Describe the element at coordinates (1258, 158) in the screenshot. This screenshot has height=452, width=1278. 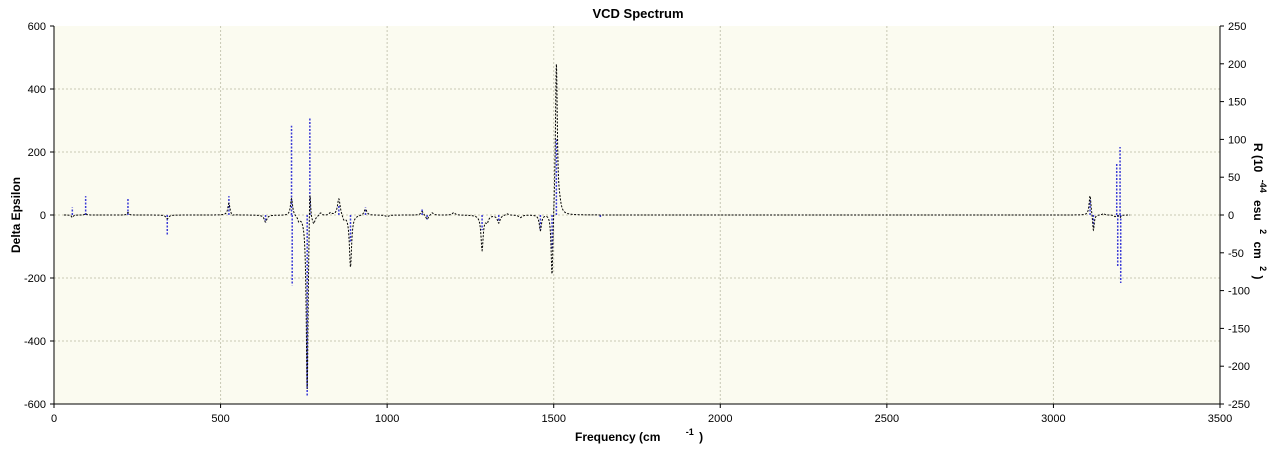
I see `y-right-label-part: R (10` at that location.